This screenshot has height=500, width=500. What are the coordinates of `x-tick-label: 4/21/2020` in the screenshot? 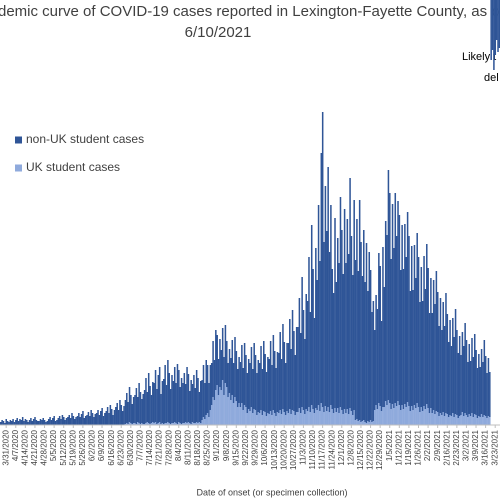 It's located at (34, 447).